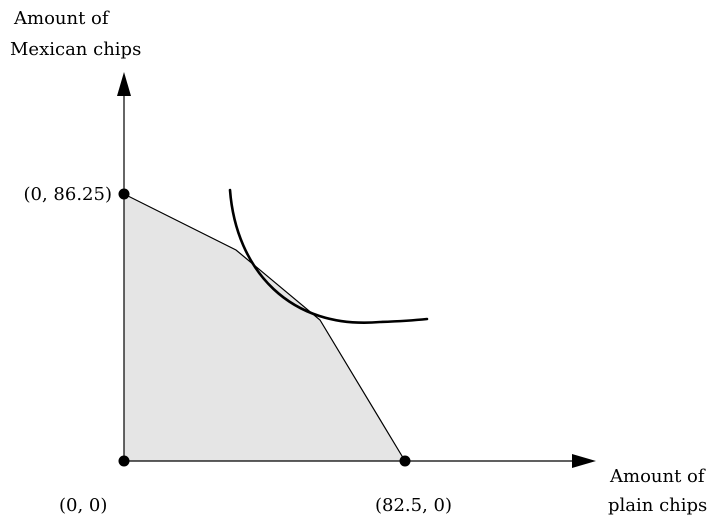 This screenshot has height=522, width=718. What do you see at coordinates (124, 461) in the screenshot?
I see `origin-point` at bounding box center [124, 461].